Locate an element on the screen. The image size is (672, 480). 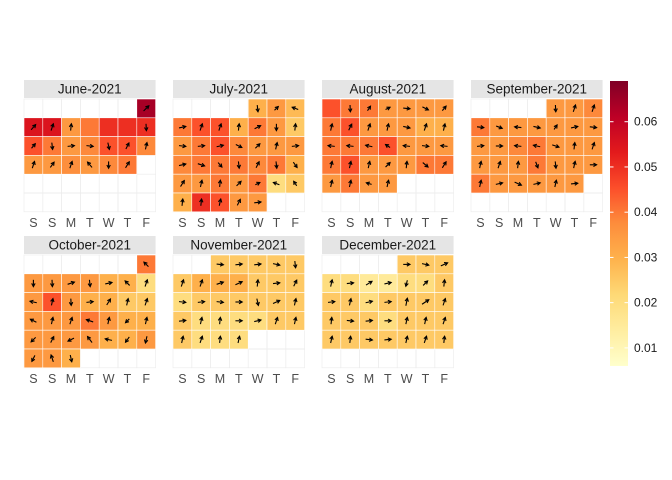
panel-title: October-2021 is located at coordinates (90, 245).